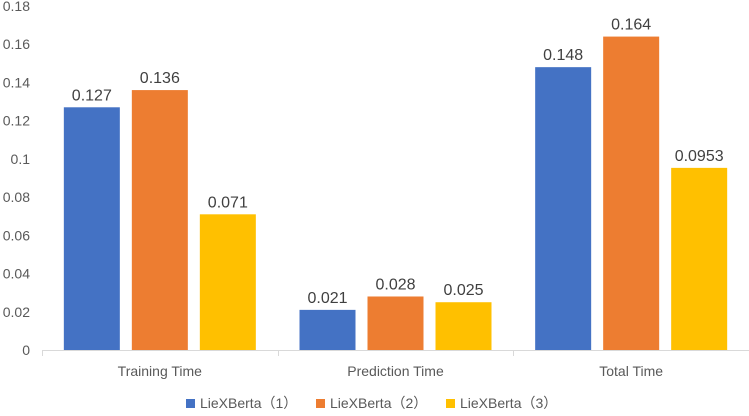  I want to click on y-tick-label: 0.08, so click(16, 197).